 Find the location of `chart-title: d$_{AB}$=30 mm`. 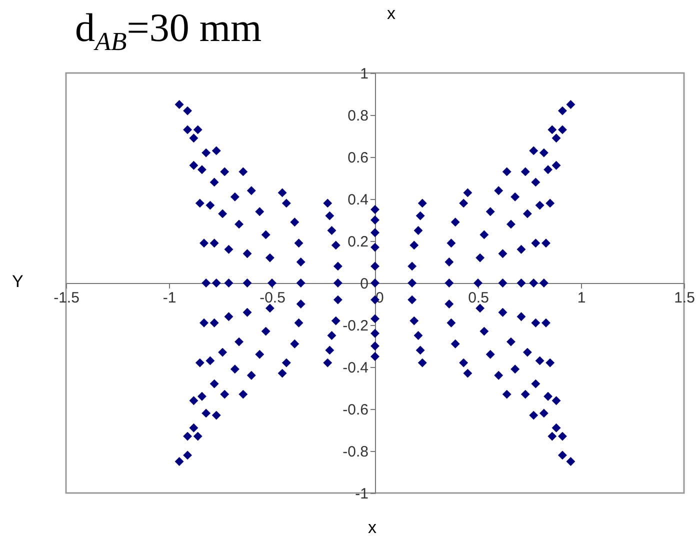

chart-title: d$_{AB}$=30 mm is located at coordinates (168, 30).